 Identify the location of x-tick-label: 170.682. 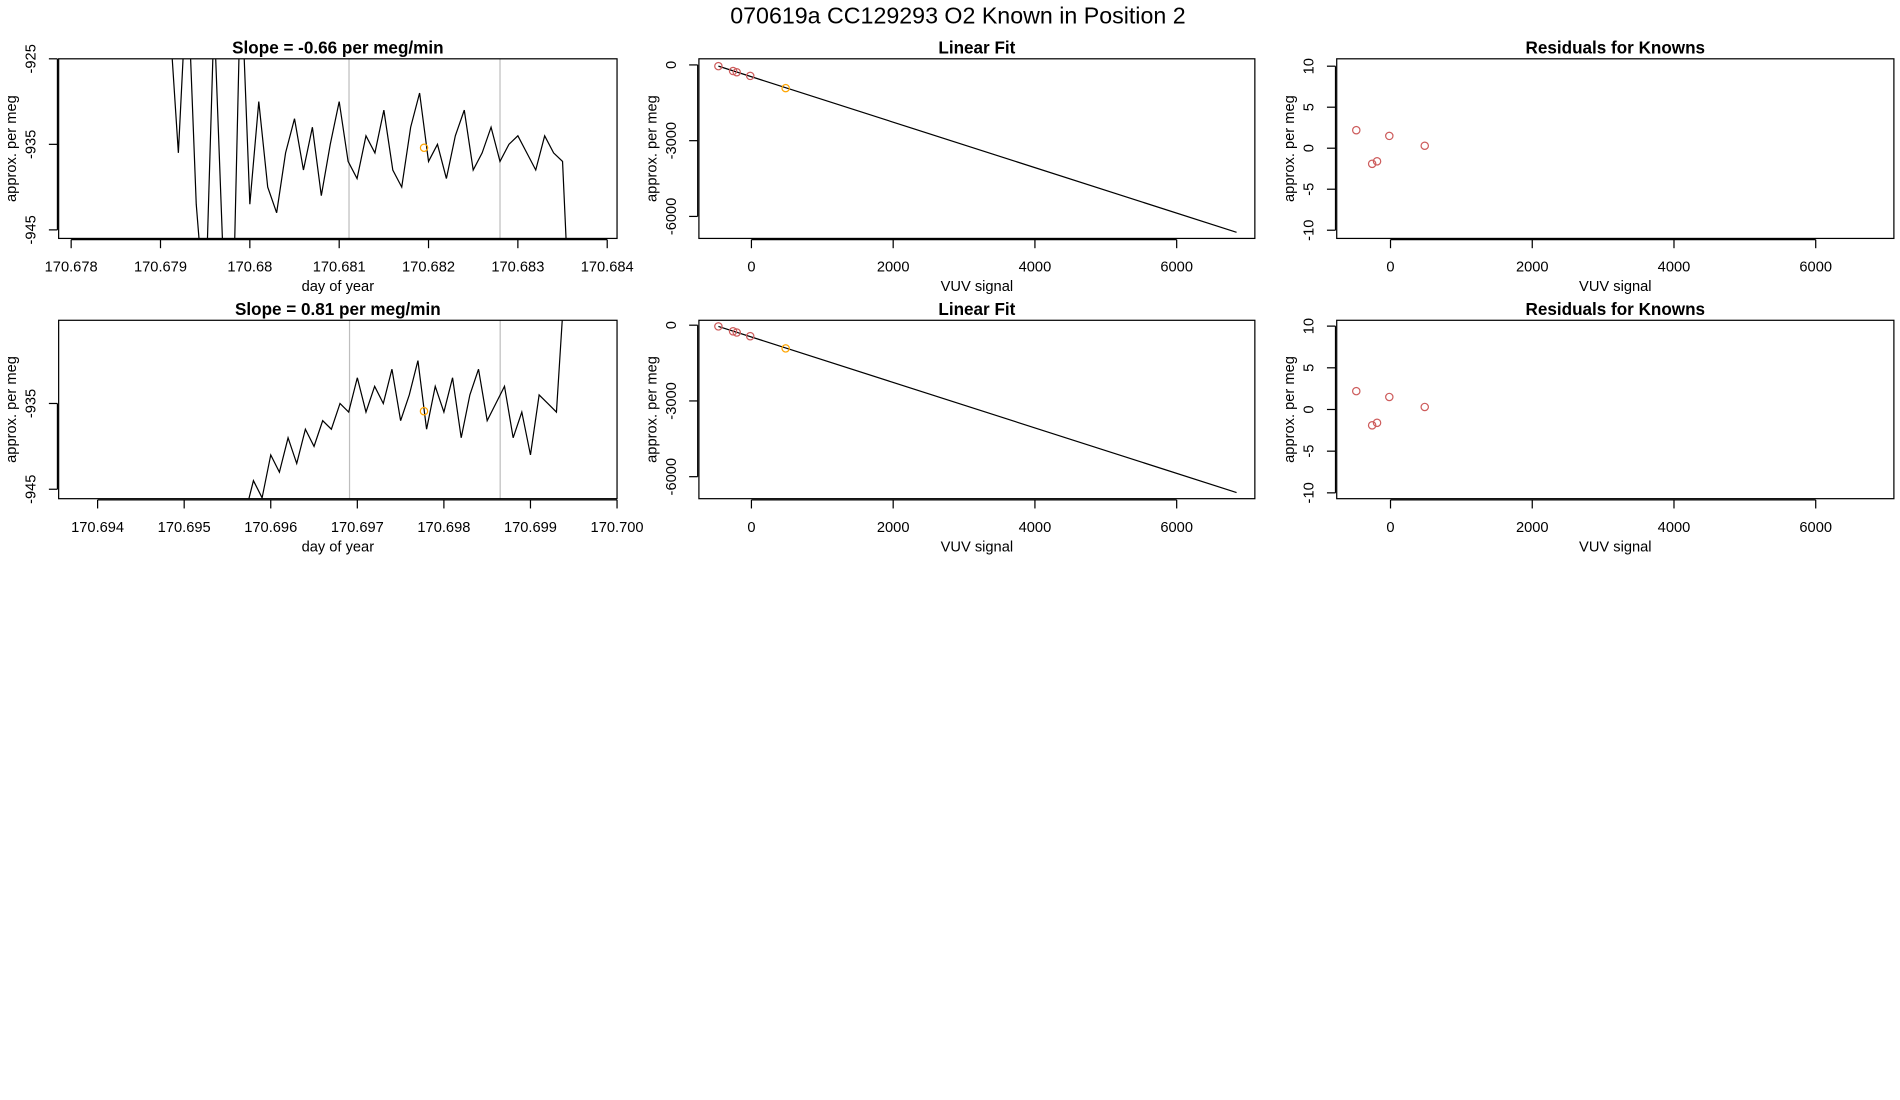
(428, 268).